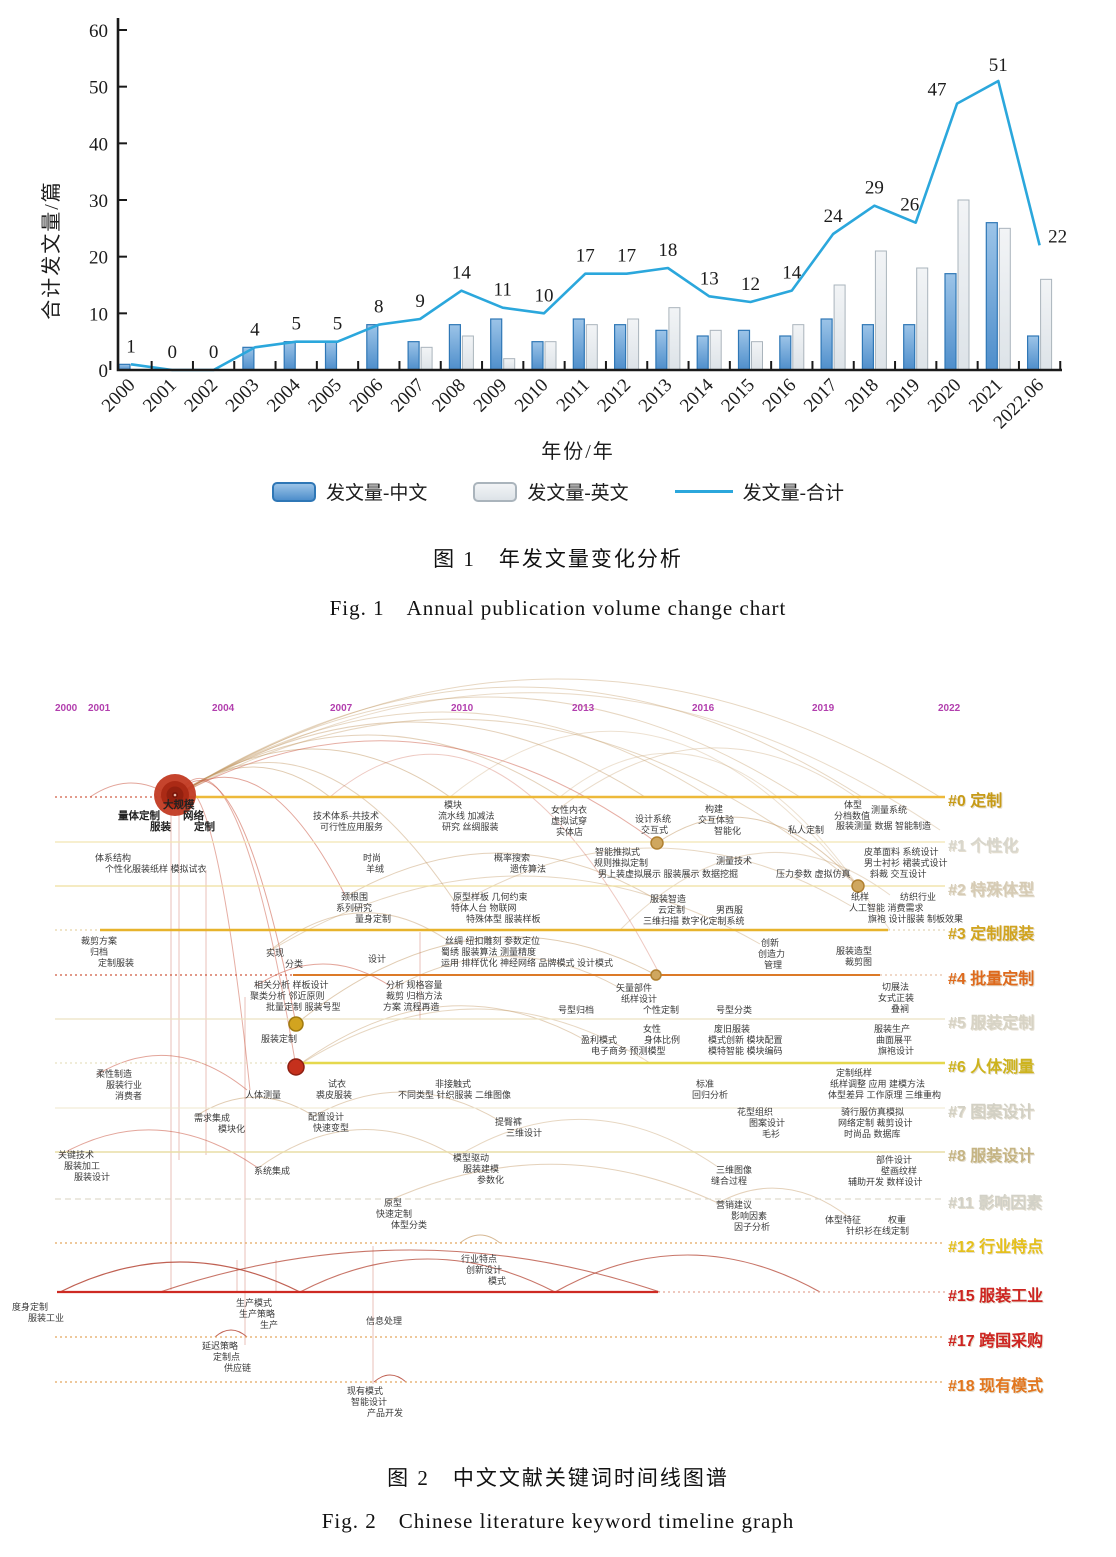  I want to click on timeline-year-label: 2013, so click(583, 708).